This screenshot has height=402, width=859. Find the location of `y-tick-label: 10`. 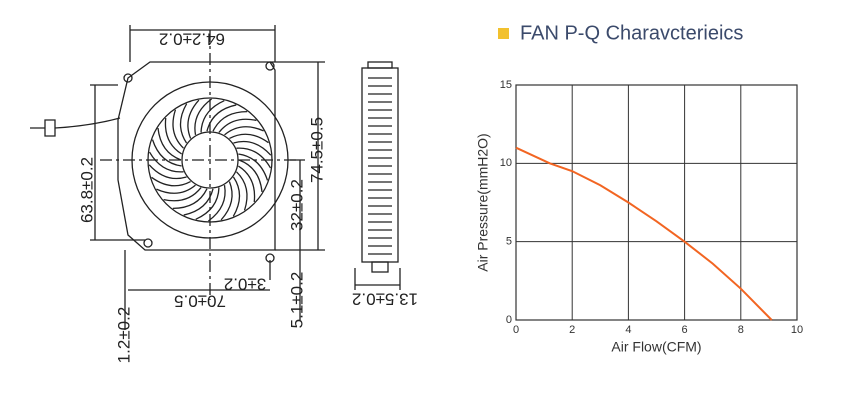

y-tick-label: 10 is located at coordinates (506, 163).